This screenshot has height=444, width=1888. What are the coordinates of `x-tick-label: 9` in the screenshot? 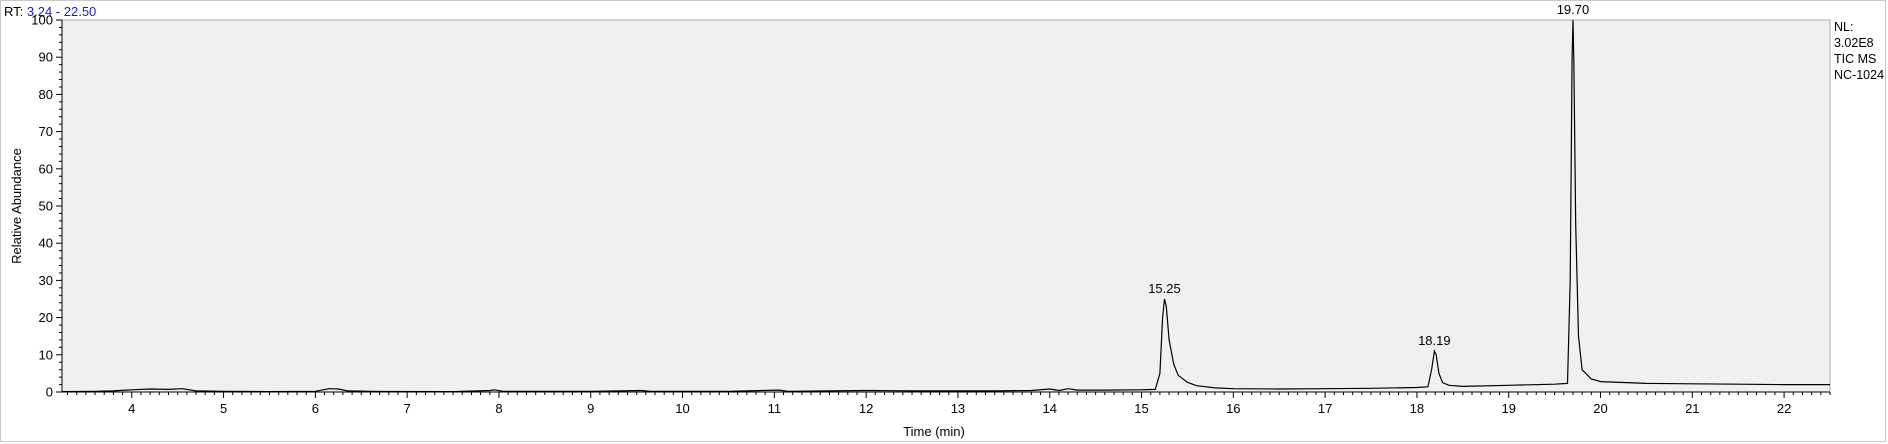 It's located at (590, 408).